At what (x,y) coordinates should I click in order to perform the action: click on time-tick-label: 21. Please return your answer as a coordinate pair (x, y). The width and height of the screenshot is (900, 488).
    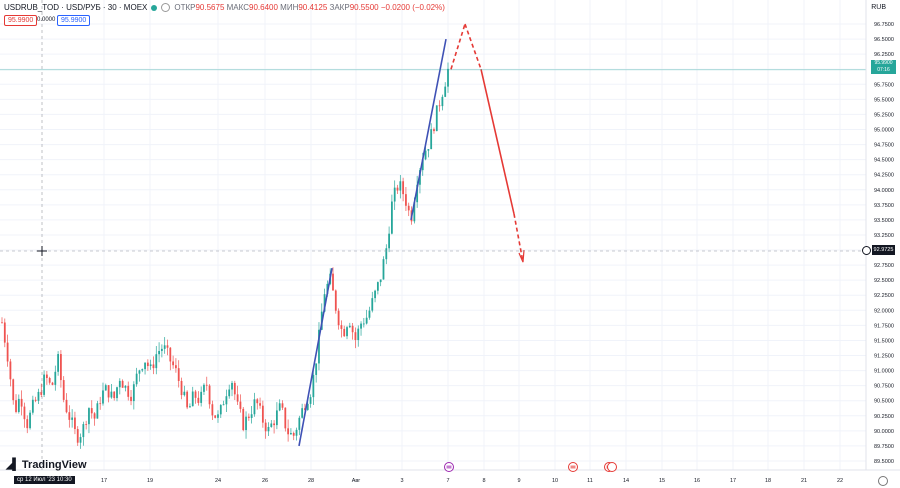
    Looking at the image, I should click on (804, 481).